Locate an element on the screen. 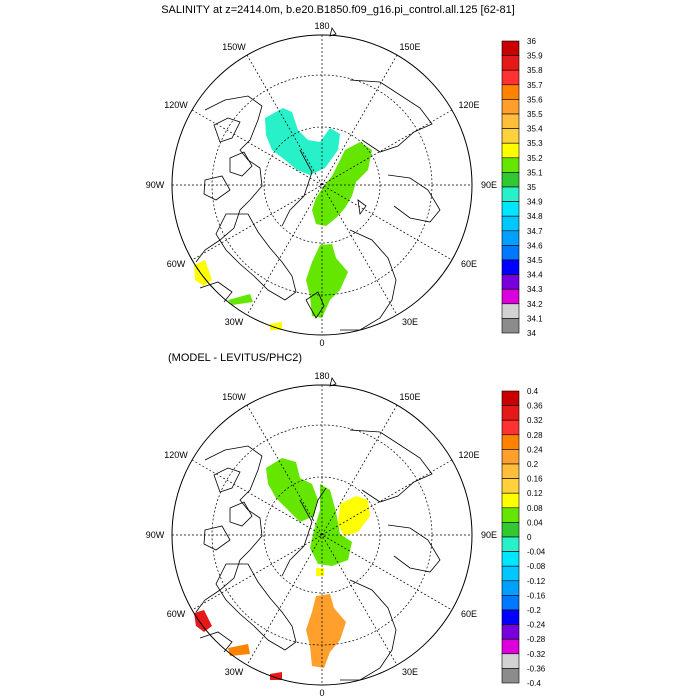 Image resolution: width=700 pixels, height=700 pixels. colorbar-tick-label: 0.12 is located at coordinates (535, 493).